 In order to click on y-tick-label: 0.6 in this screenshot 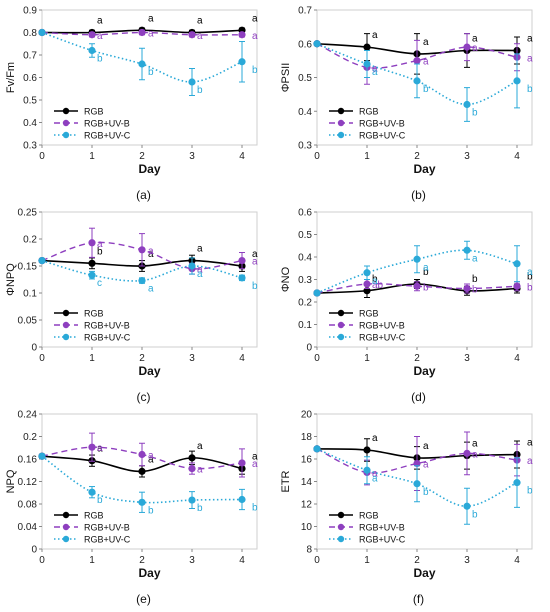, I will do `click(305, 213)`.